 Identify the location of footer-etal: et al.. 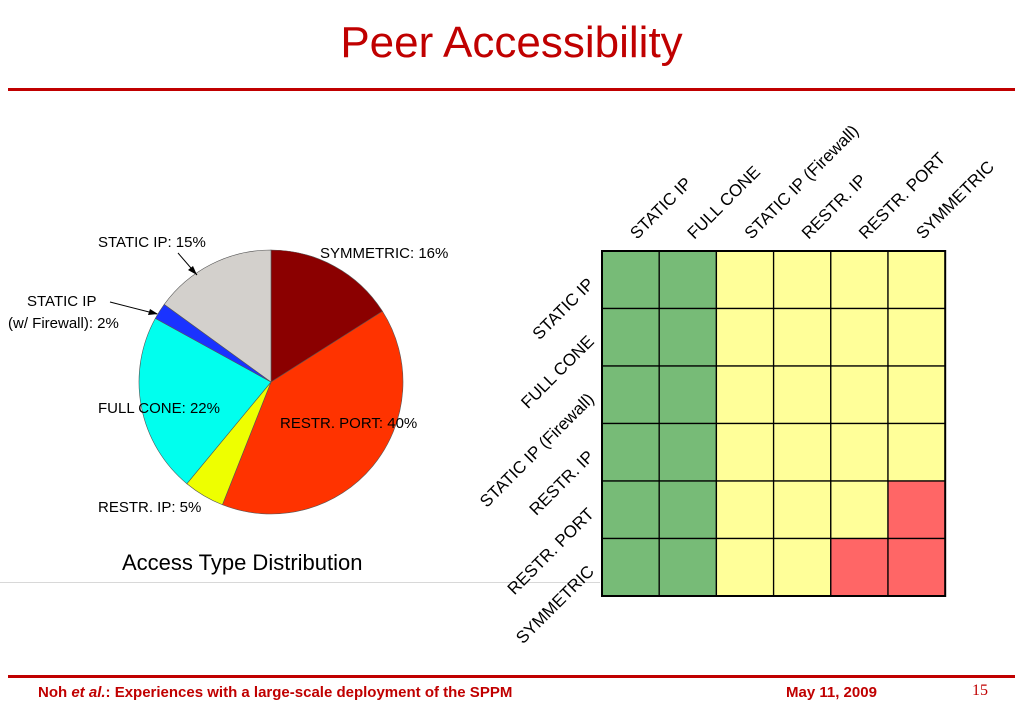
(88, 692).